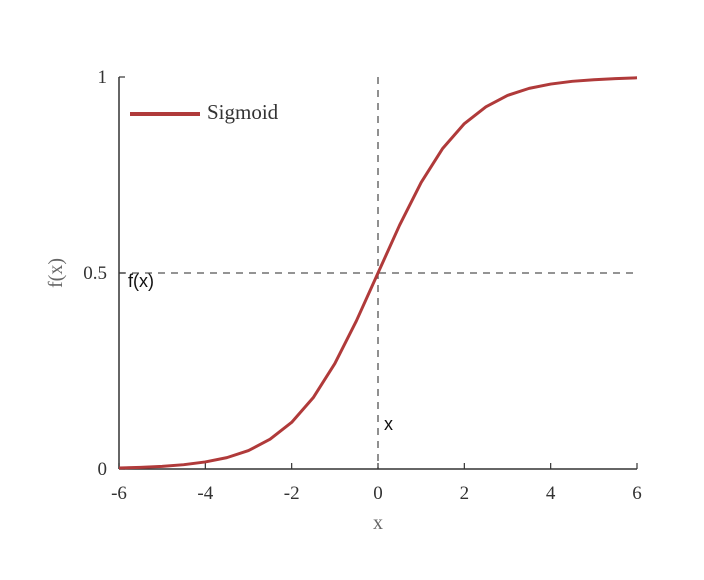 Image resolution: width=704 pixels, height=580 pixels. Describe the element at coordinates (141, 281) in the screenshot. I see `annotation-fx: f(x)` at that location.